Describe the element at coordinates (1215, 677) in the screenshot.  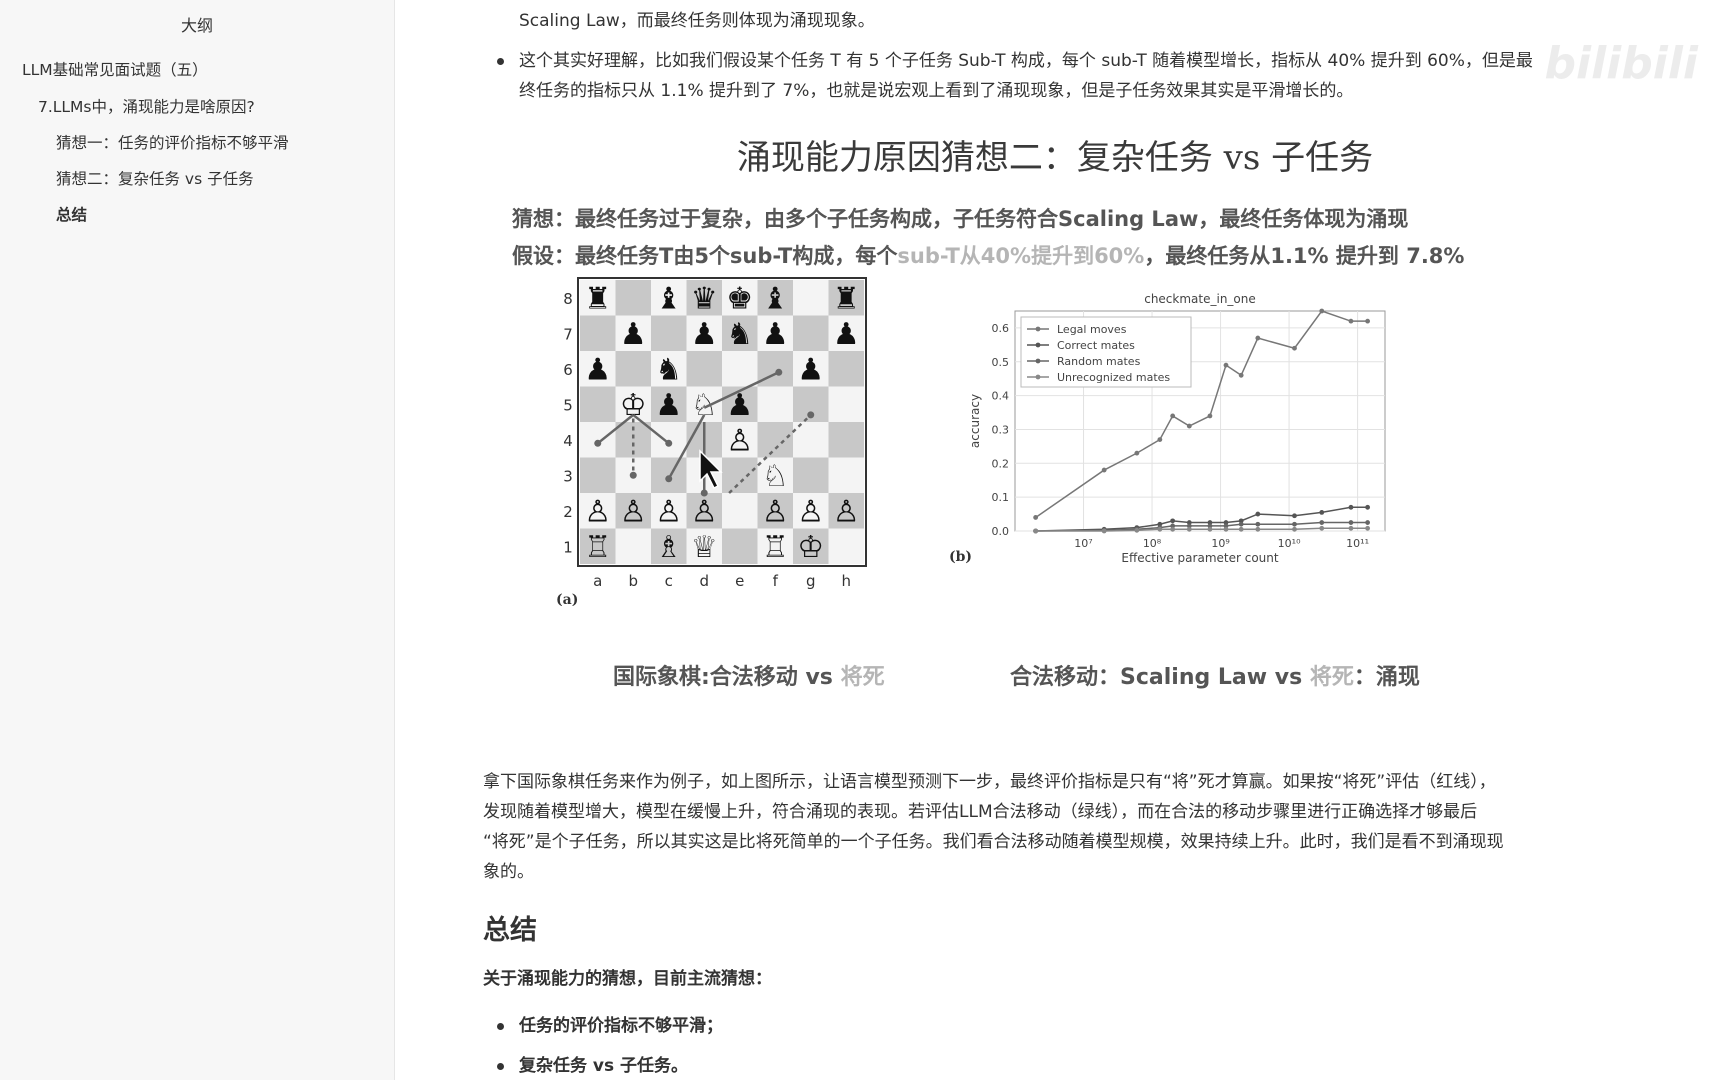
I see `caption-scaling-law: 合法移动：Scaling Law vs 将死：涌现` at that location.